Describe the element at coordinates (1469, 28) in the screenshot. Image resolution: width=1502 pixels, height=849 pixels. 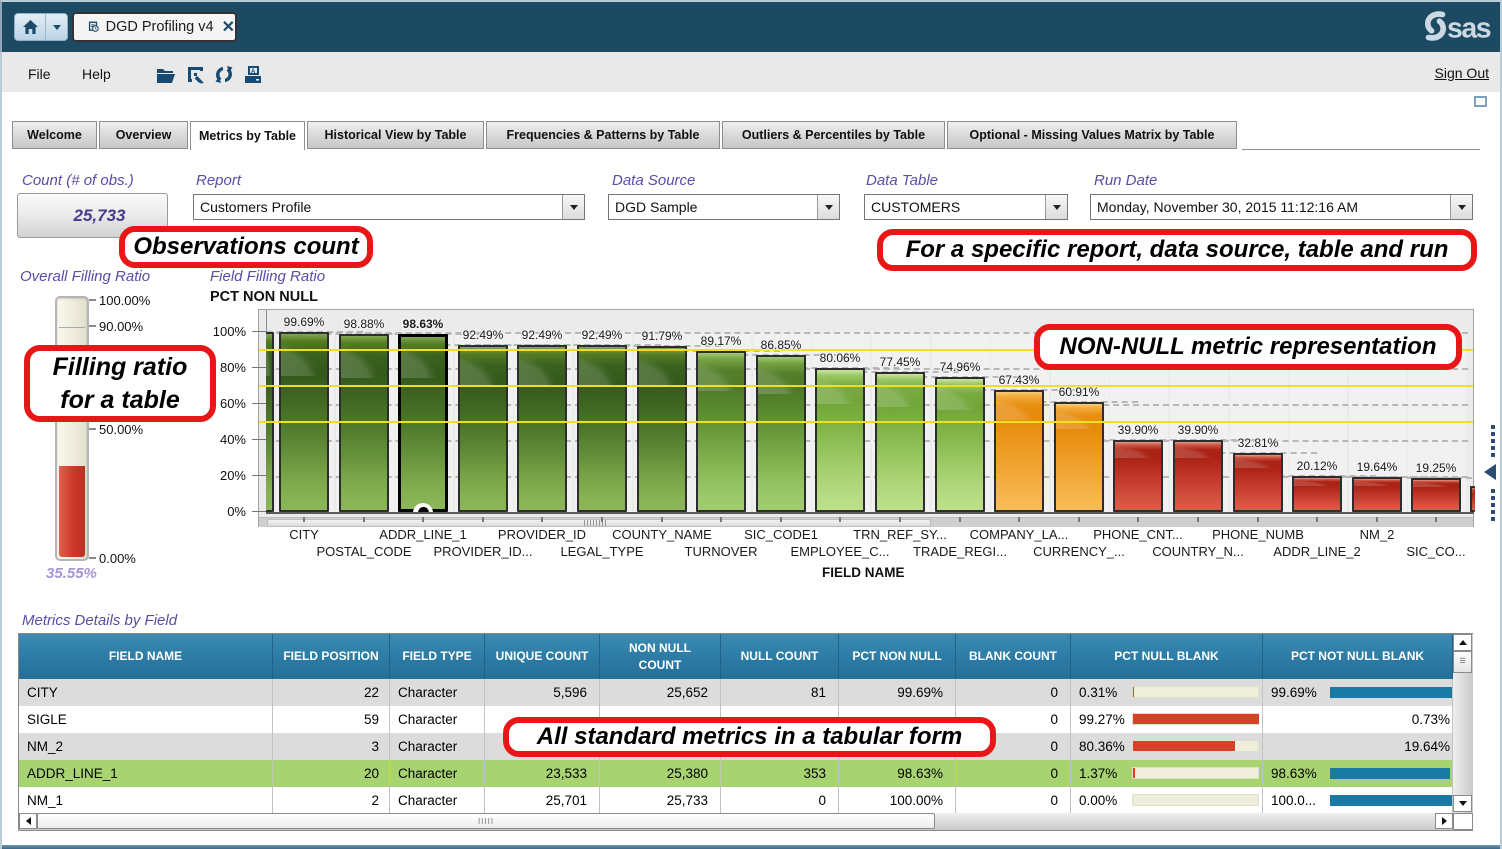
I see `svg-text: sas` at that location.